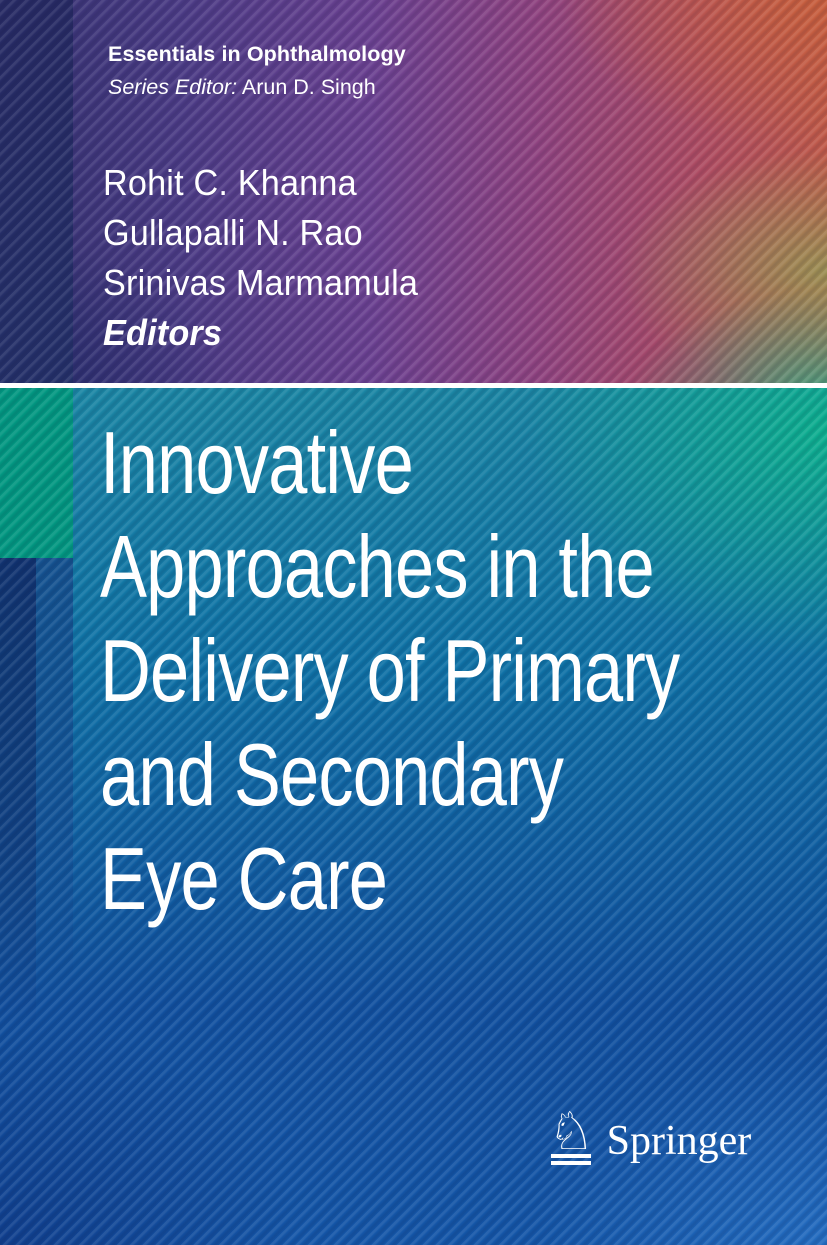 The image size is (827, 1245). What do you see at coordinates (332, 774) in the screenshot?
I see `book-title-line: and Secondary` at bounding box center [332, 774].